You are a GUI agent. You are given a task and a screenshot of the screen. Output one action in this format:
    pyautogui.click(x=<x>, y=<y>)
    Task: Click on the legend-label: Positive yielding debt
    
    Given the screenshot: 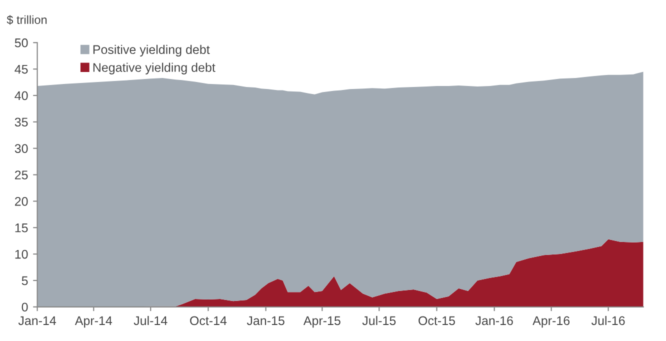 What is the action you would take?
    pyautogui.click(x=151, y=50)
    